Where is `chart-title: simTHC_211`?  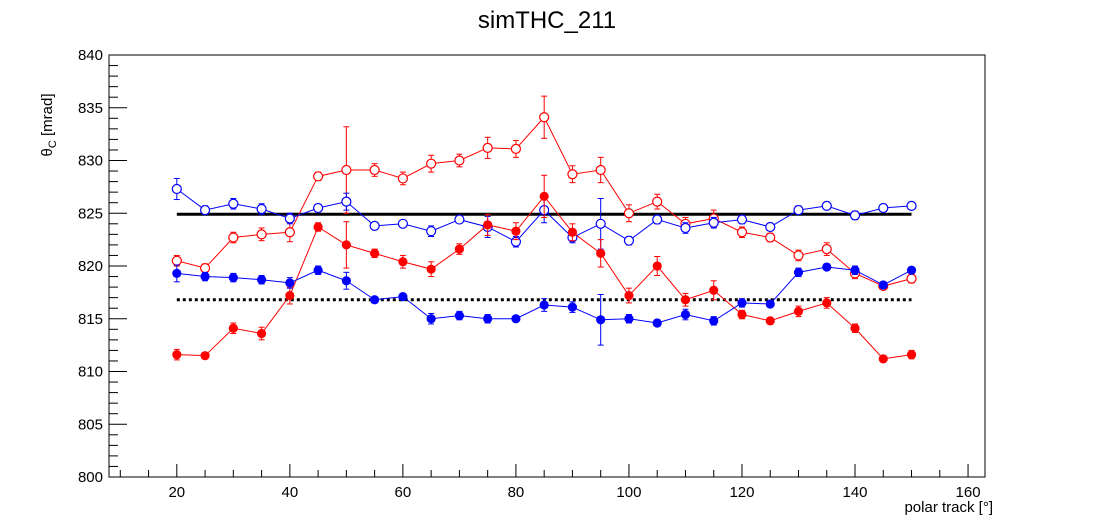
chart-title: simTHC_211 is located at coordinates (547, 20).